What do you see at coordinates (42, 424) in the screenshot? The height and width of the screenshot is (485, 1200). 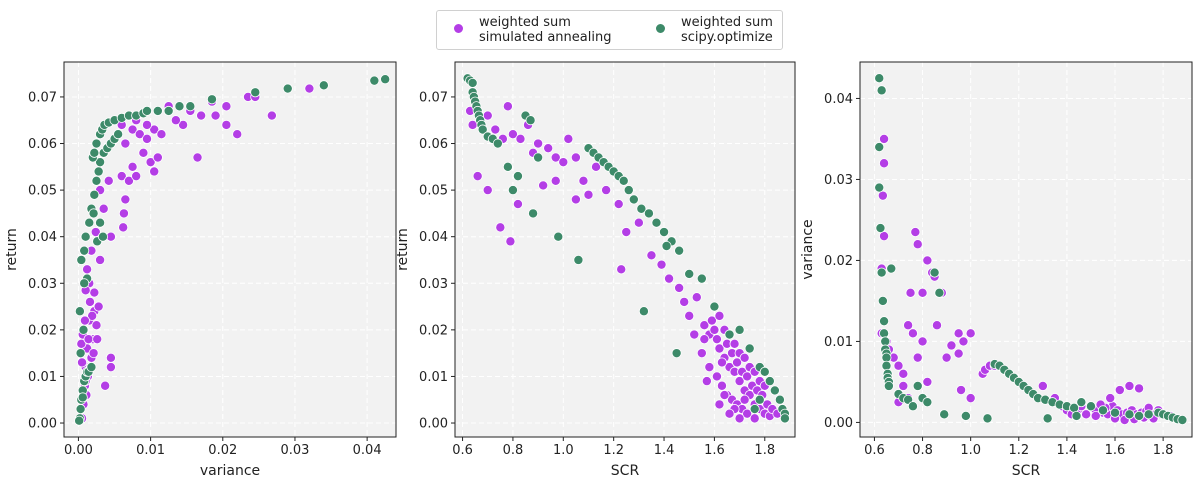 I see `y-tick-label: 0.00` at bounding box center [42, 424].